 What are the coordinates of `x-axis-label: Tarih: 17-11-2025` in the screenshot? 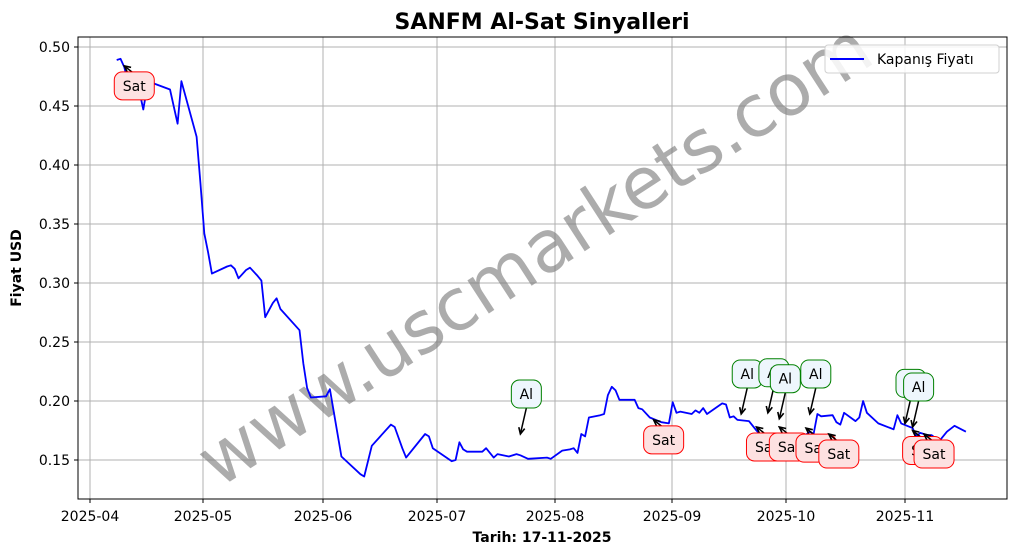 It's located at (542, 538).